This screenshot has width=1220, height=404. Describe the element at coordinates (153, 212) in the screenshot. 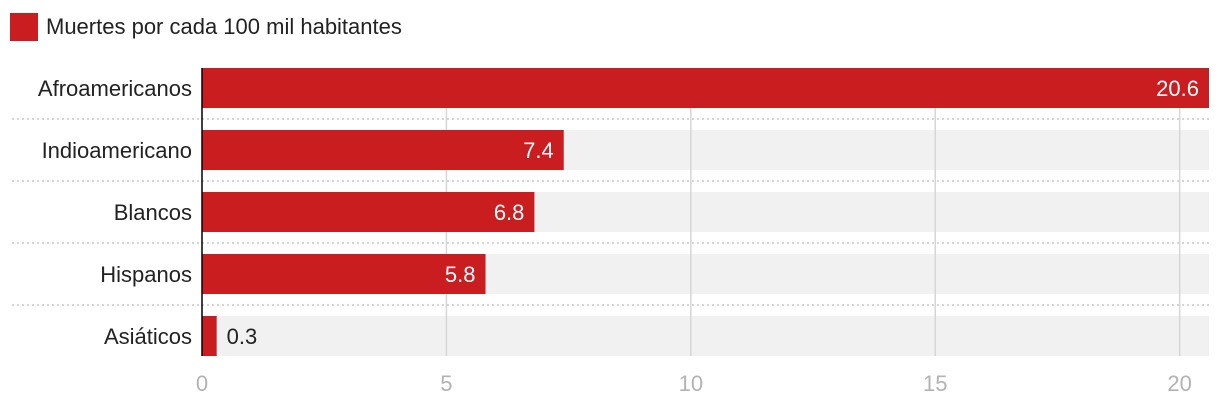

I see `category-label: Blancos` at that location.